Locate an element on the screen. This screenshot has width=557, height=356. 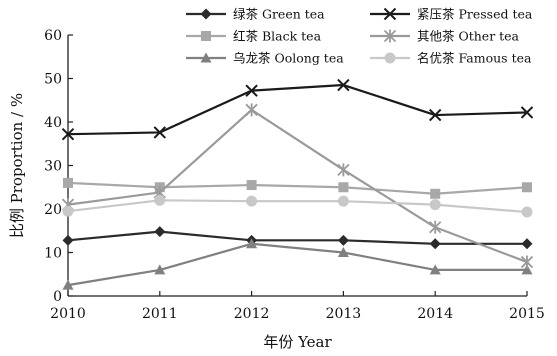
legend-item: 紧压茶 Pressed tea is located at coordinates (451, 14).